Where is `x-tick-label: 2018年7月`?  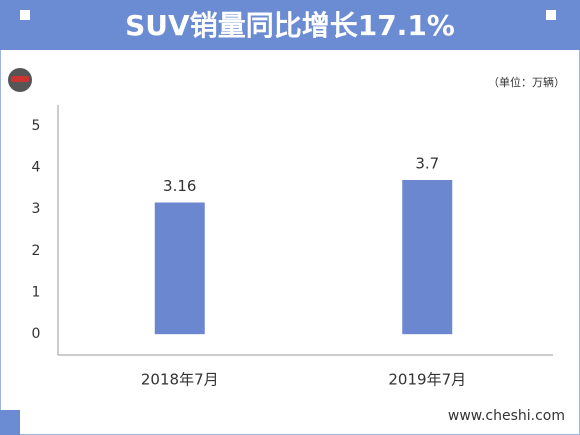 x-tick-label: 2018年7月 is located at coordinates (180, 380).